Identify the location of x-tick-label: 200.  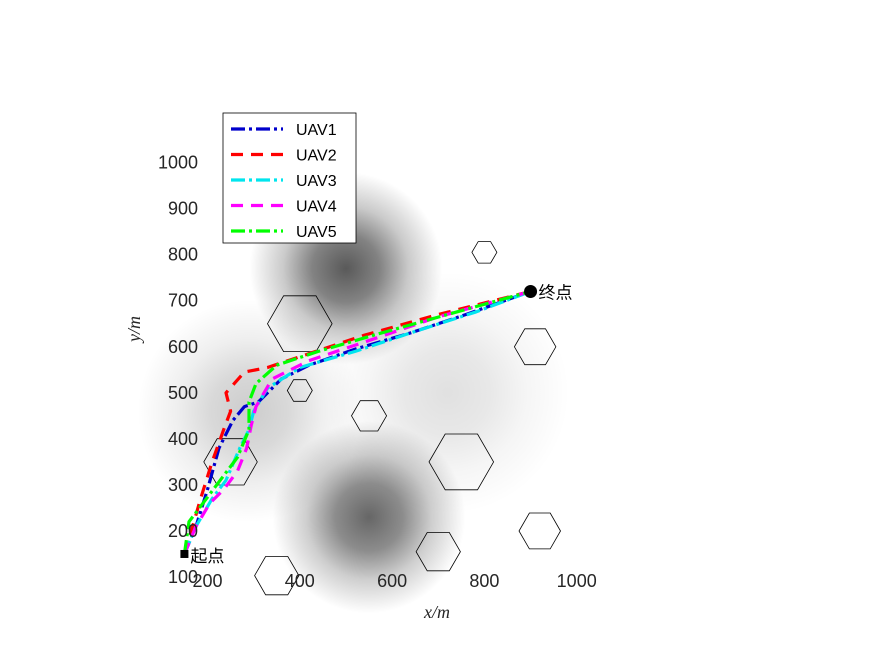
(207, 581).